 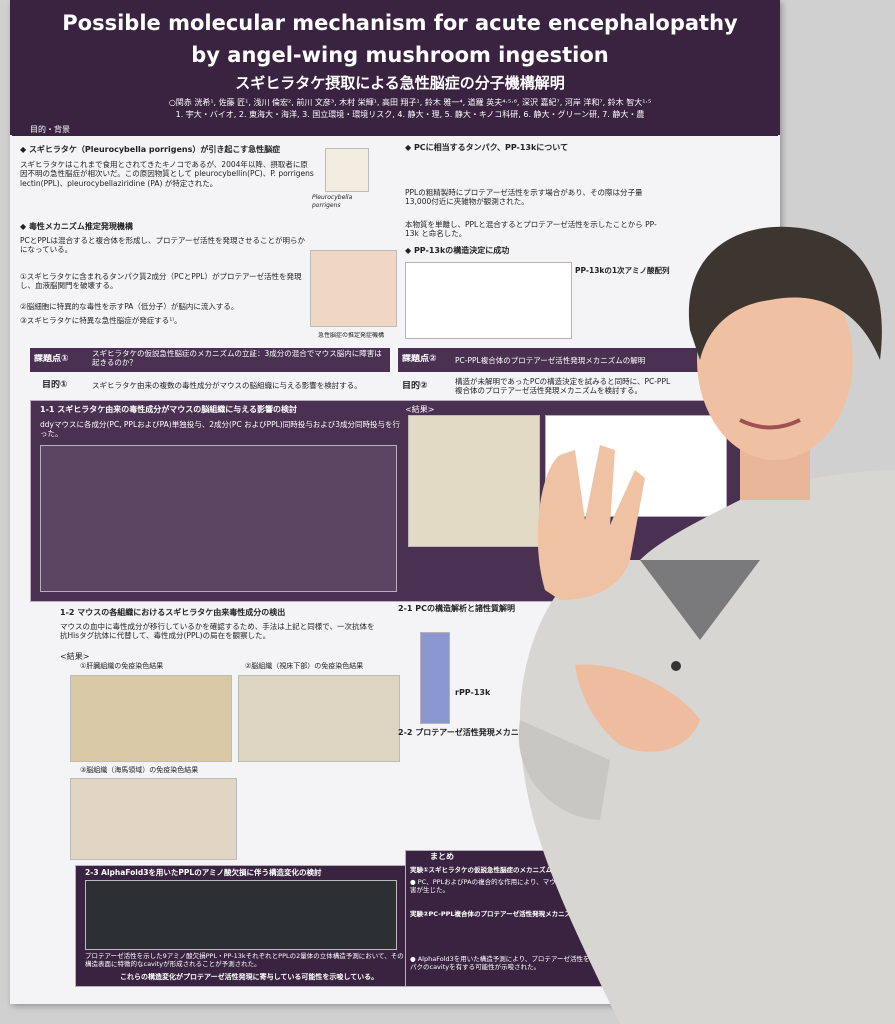 I want to click on raised-hand, so click(x=591, y=522).